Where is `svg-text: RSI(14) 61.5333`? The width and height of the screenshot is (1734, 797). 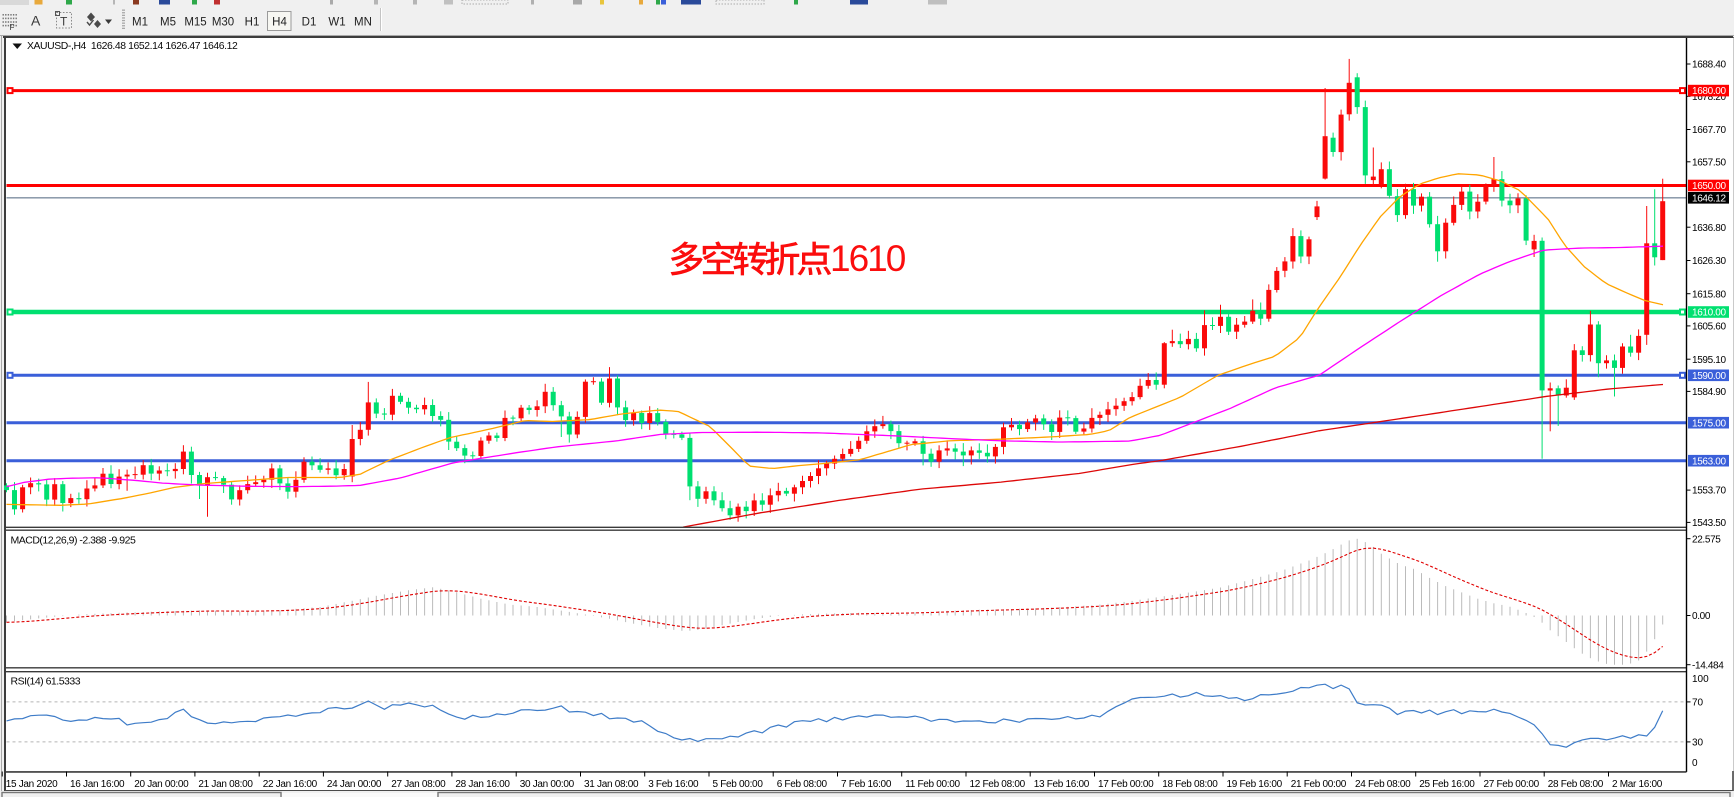 svg-text: RSI(14) 61.5333 is located at coordinates (46, 682).